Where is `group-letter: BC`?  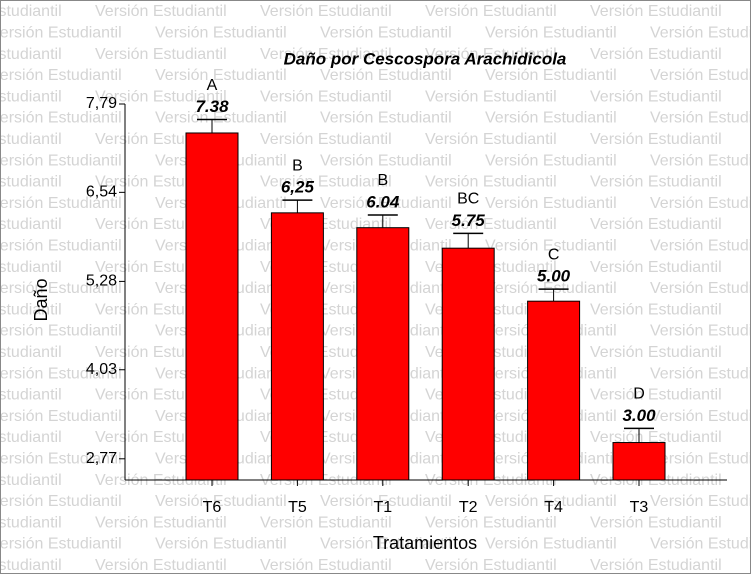 group-letter: BC is located at coordinates (468, 199).